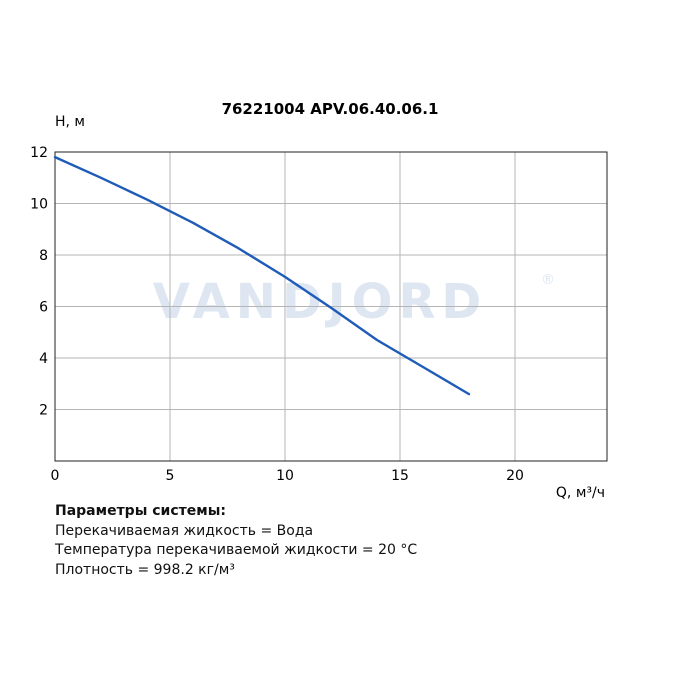  What do you see at coordinates (330, 109) in the screenshot?
I see `chart-title: 76221004 APV.06.40.06.1` at bounding box center [330, 109].